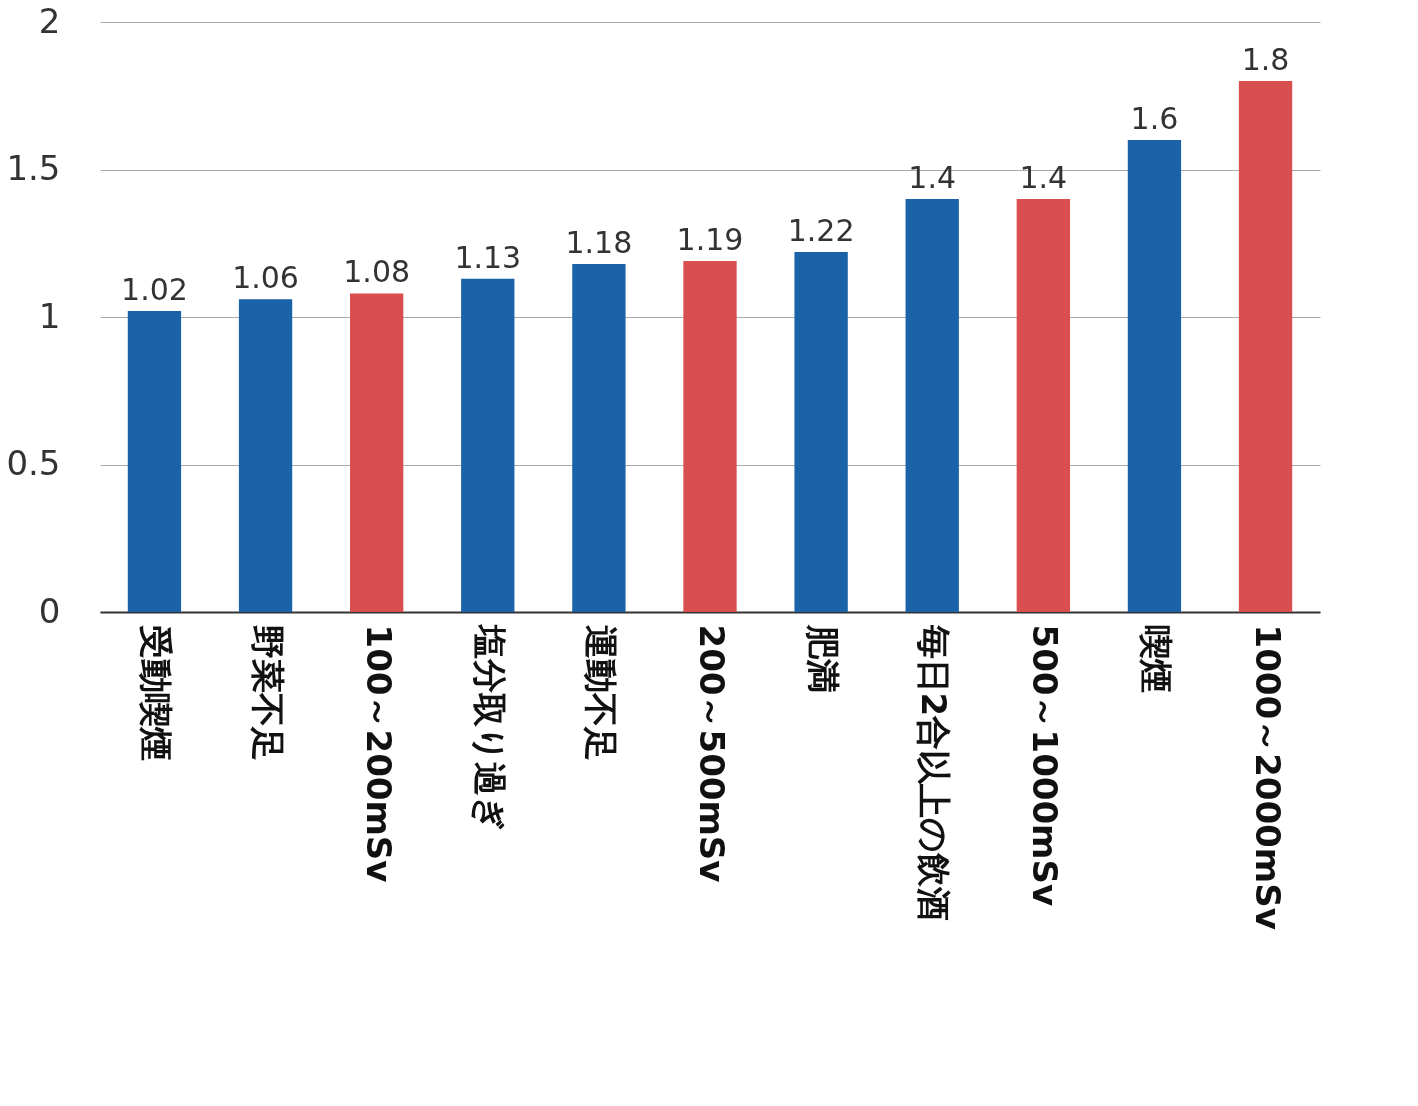 The width and height of the screenshot is (1418, 1106). I want to click on data-label: 1.02, so click(154, 290).